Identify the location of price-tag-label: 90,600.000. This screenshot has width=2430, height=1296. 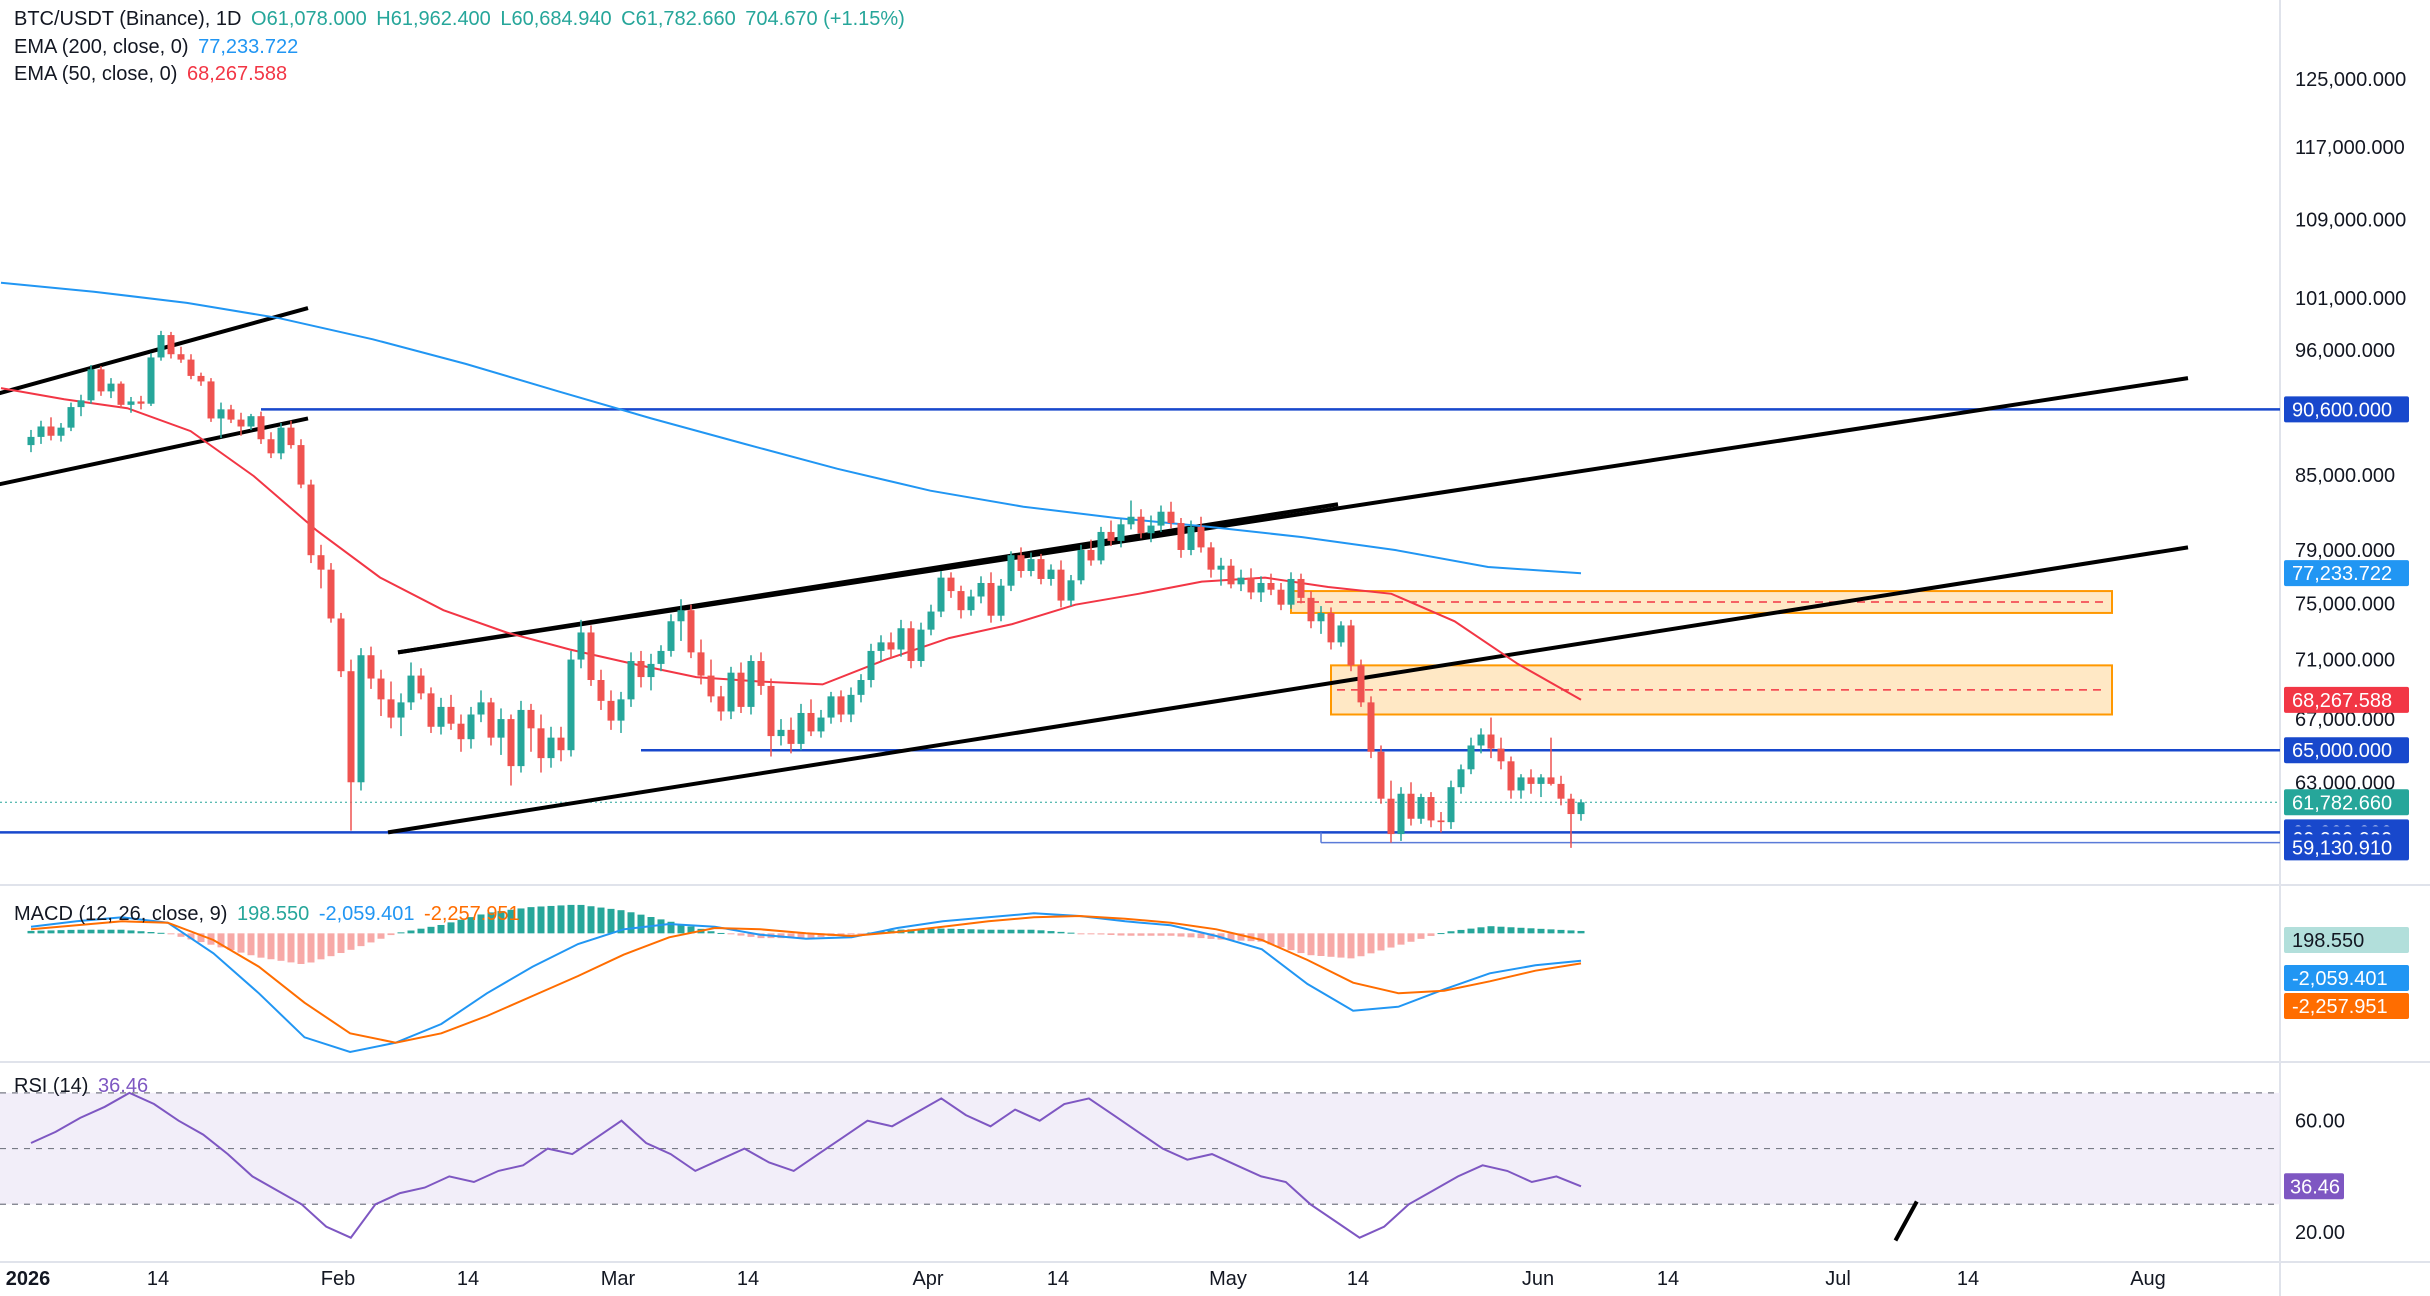
(2342, 410).